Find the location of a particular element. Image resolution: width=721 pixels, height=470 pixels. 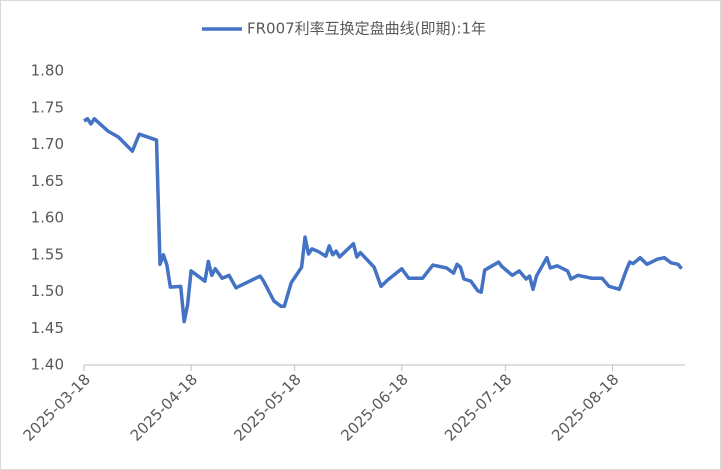

legend-label: FR007利率互换定盘曲线(即期):1年 is located at coordinates (366, 29).